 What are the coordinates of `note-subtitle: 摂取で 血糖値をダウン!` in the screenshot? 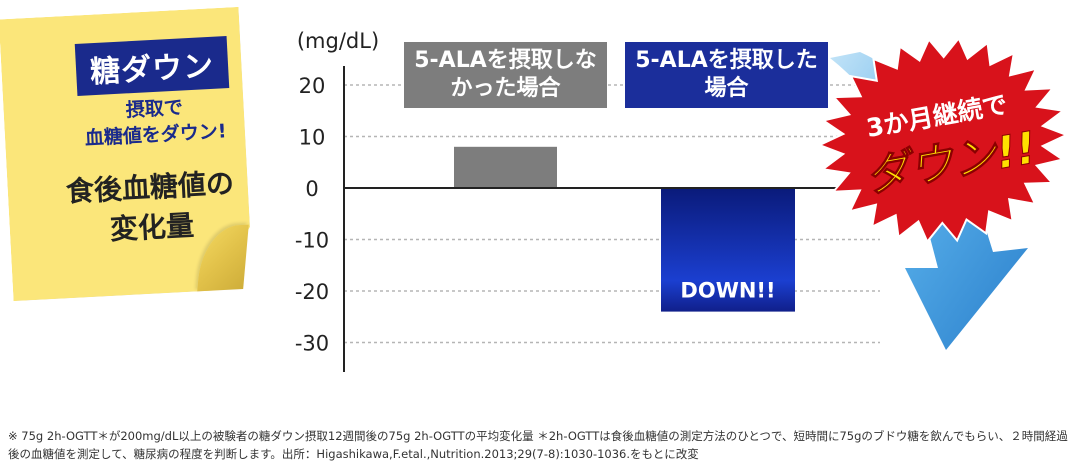 It's located at (155, 121).